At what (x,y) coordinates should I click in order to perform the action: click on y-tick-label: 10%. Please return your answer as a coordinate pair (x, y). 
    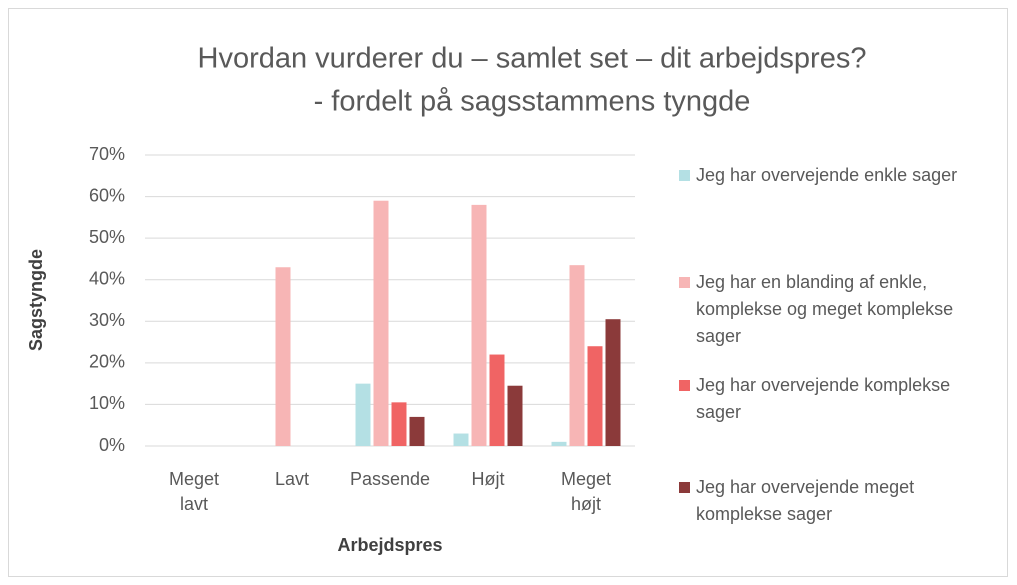
    Looking at the image, I should click on (107, 403).